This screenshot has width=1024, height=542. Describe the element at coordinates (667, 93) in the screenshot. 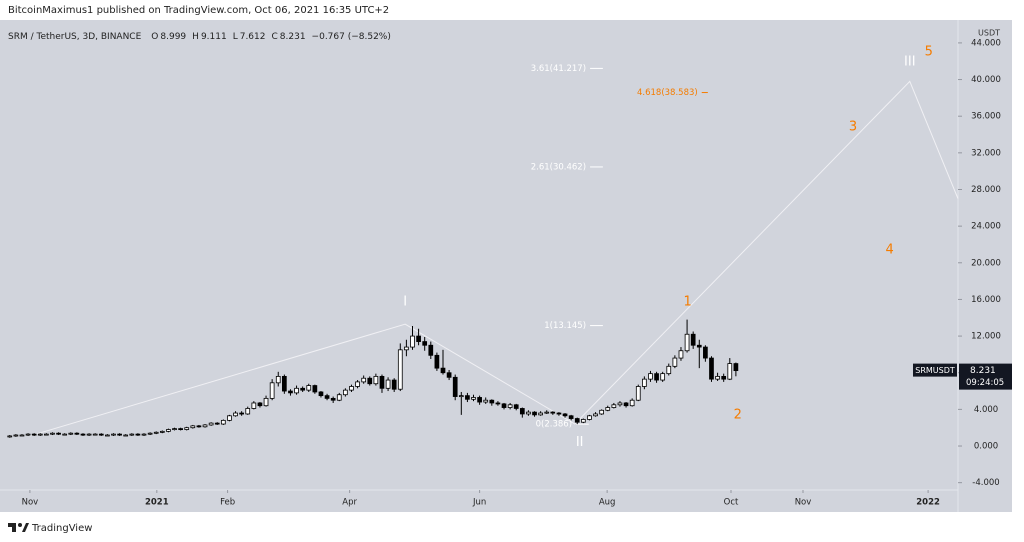

I see `fib-label: 4.618(38.583)` at that location.